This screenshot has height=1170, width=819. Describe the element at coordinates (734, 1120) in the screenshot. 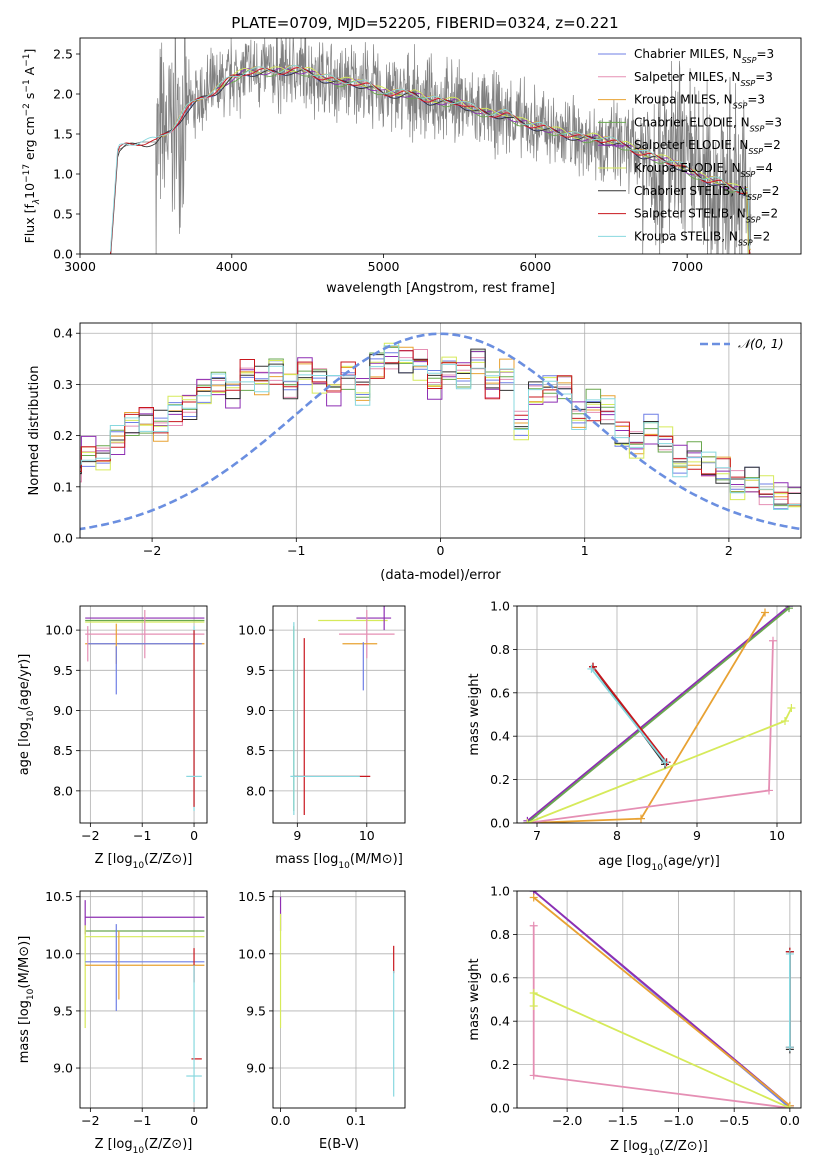

I see `x-tick-label: −0.5` at that location.